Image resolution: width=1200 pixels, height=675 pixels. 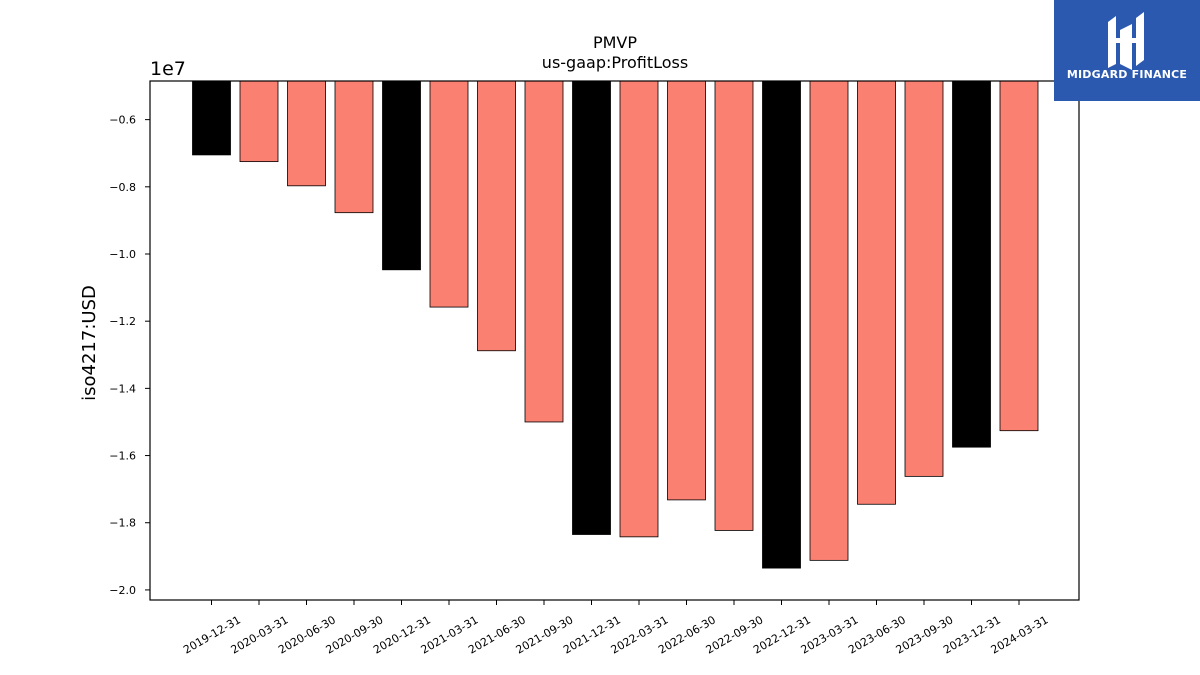 I want to click on chart-title: PMVP, so click(x=615, y=42).